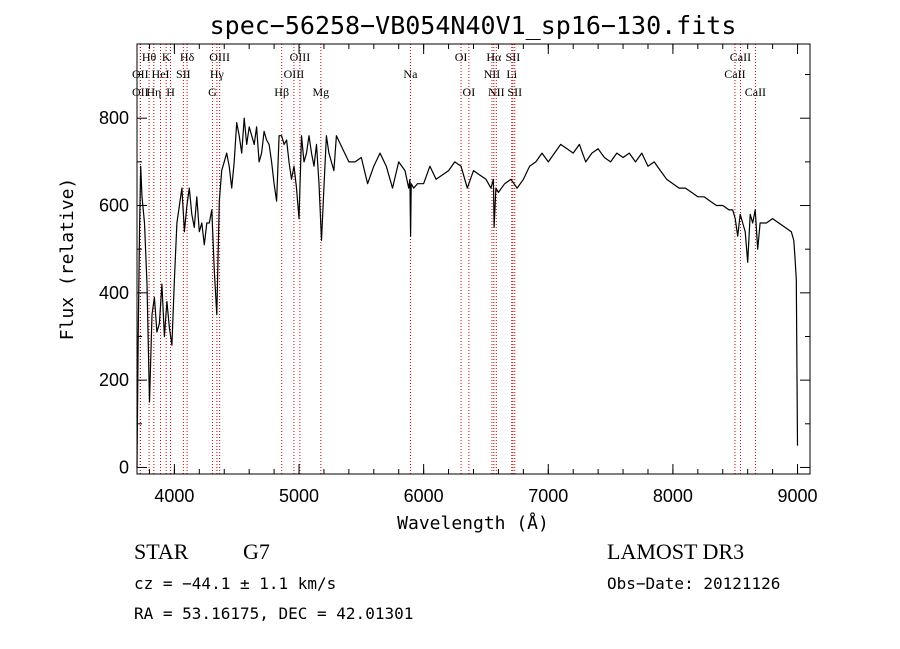 This screenshot has height=649, width=900. I want to click on spectral-line-label: Hα, so click(494, 57).